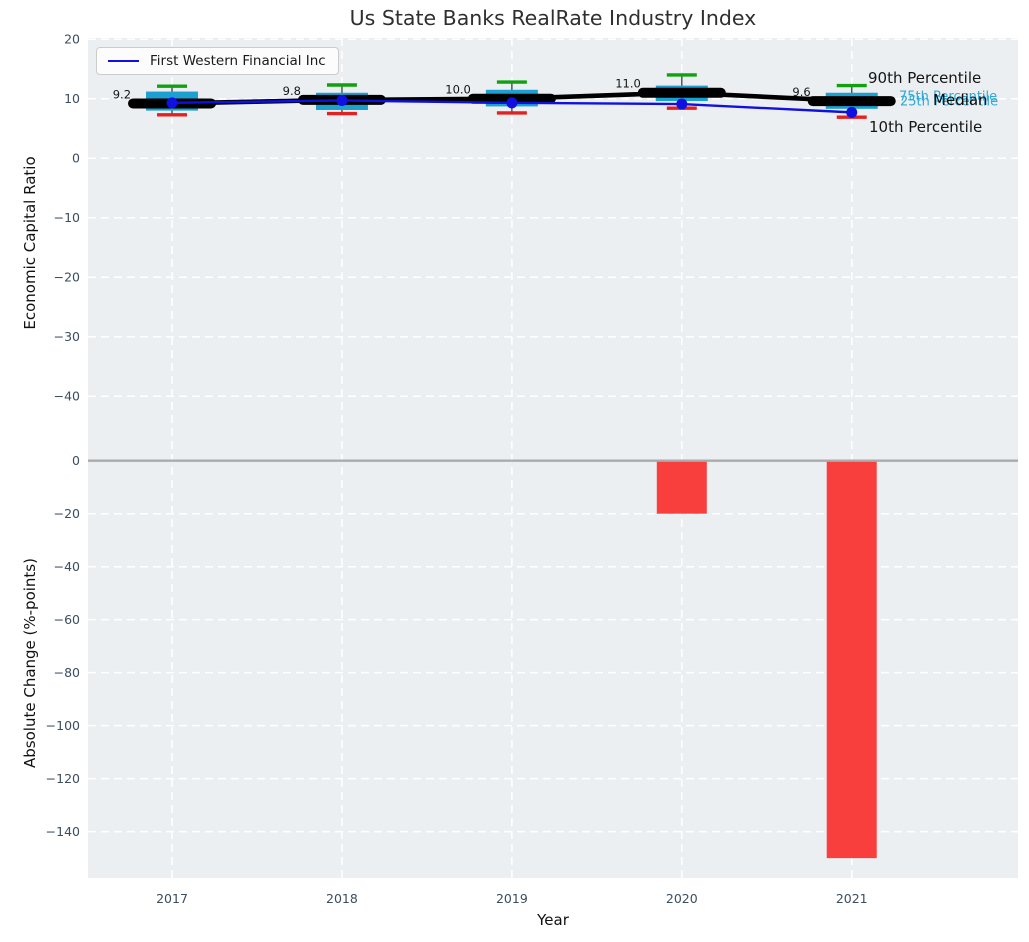 Image resolution: width=1029 pixels, height=942 pixels. What do you see at coordinates (172, 103) in the screenshot?
I see `company-marker-2017` at bounding box center [172, 103].